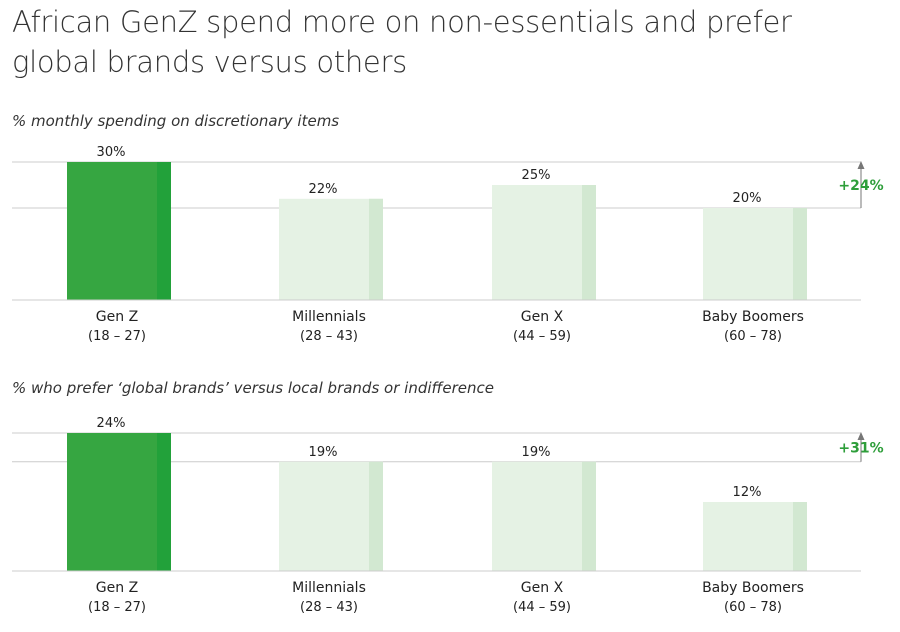 The image size is (900, 632). I want to click on chart-2-category-label: Gen X, so click(542, 588).